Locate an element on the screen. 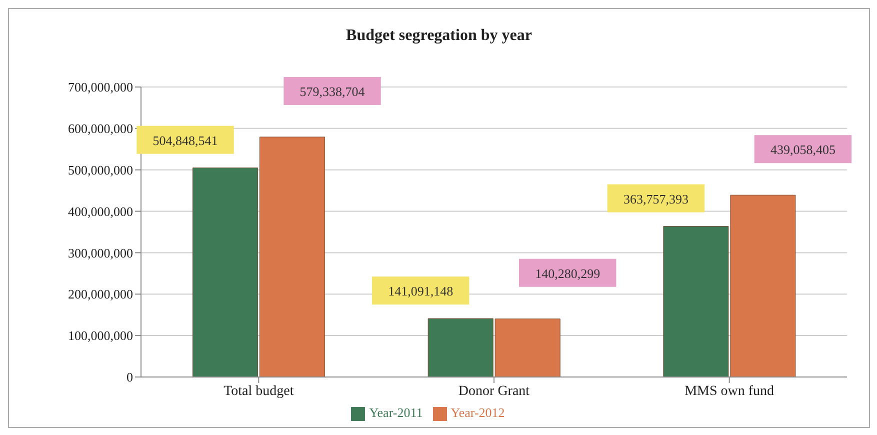  data-label: 363,757,393 is located at coordinates (655, 198).